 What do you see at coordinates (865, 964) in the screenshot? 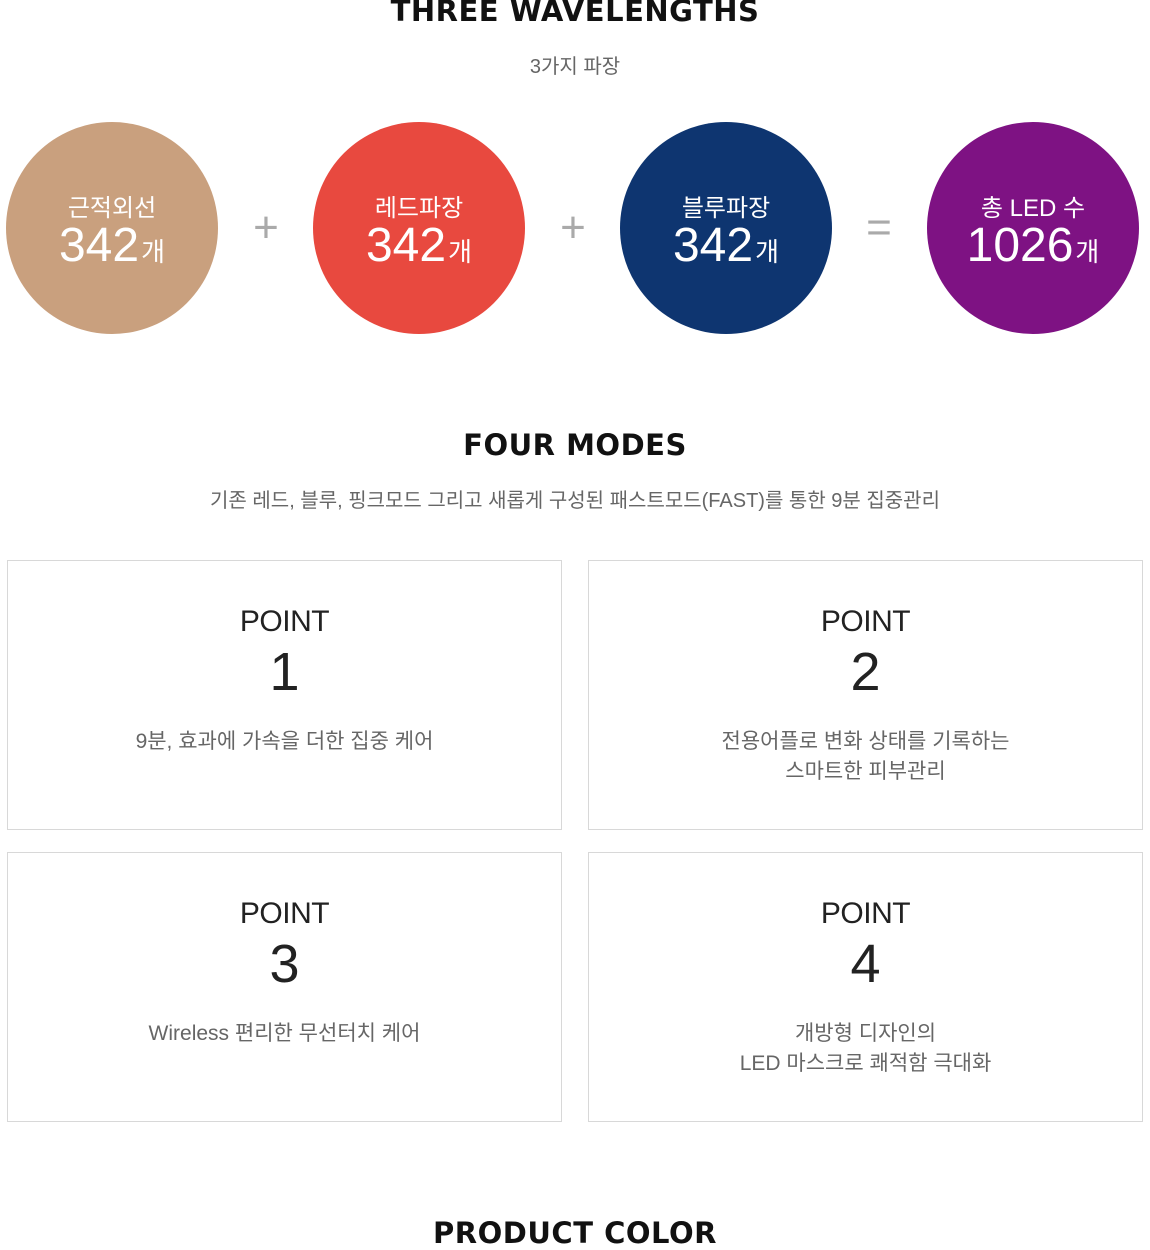
I see `point-number: 4` at bounding box center [865, 964].